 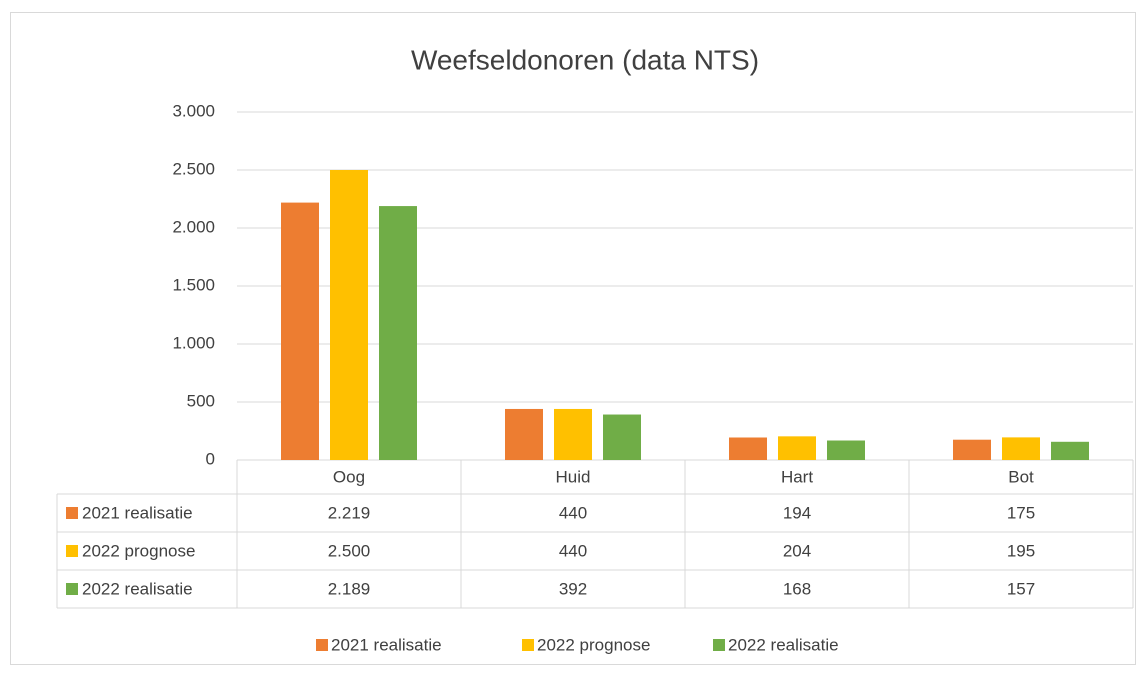 What do you see at coordinates (1021, 476) in the screenshot?
I see `x-tick-label: Bot` at bounding box center [1021, 476].